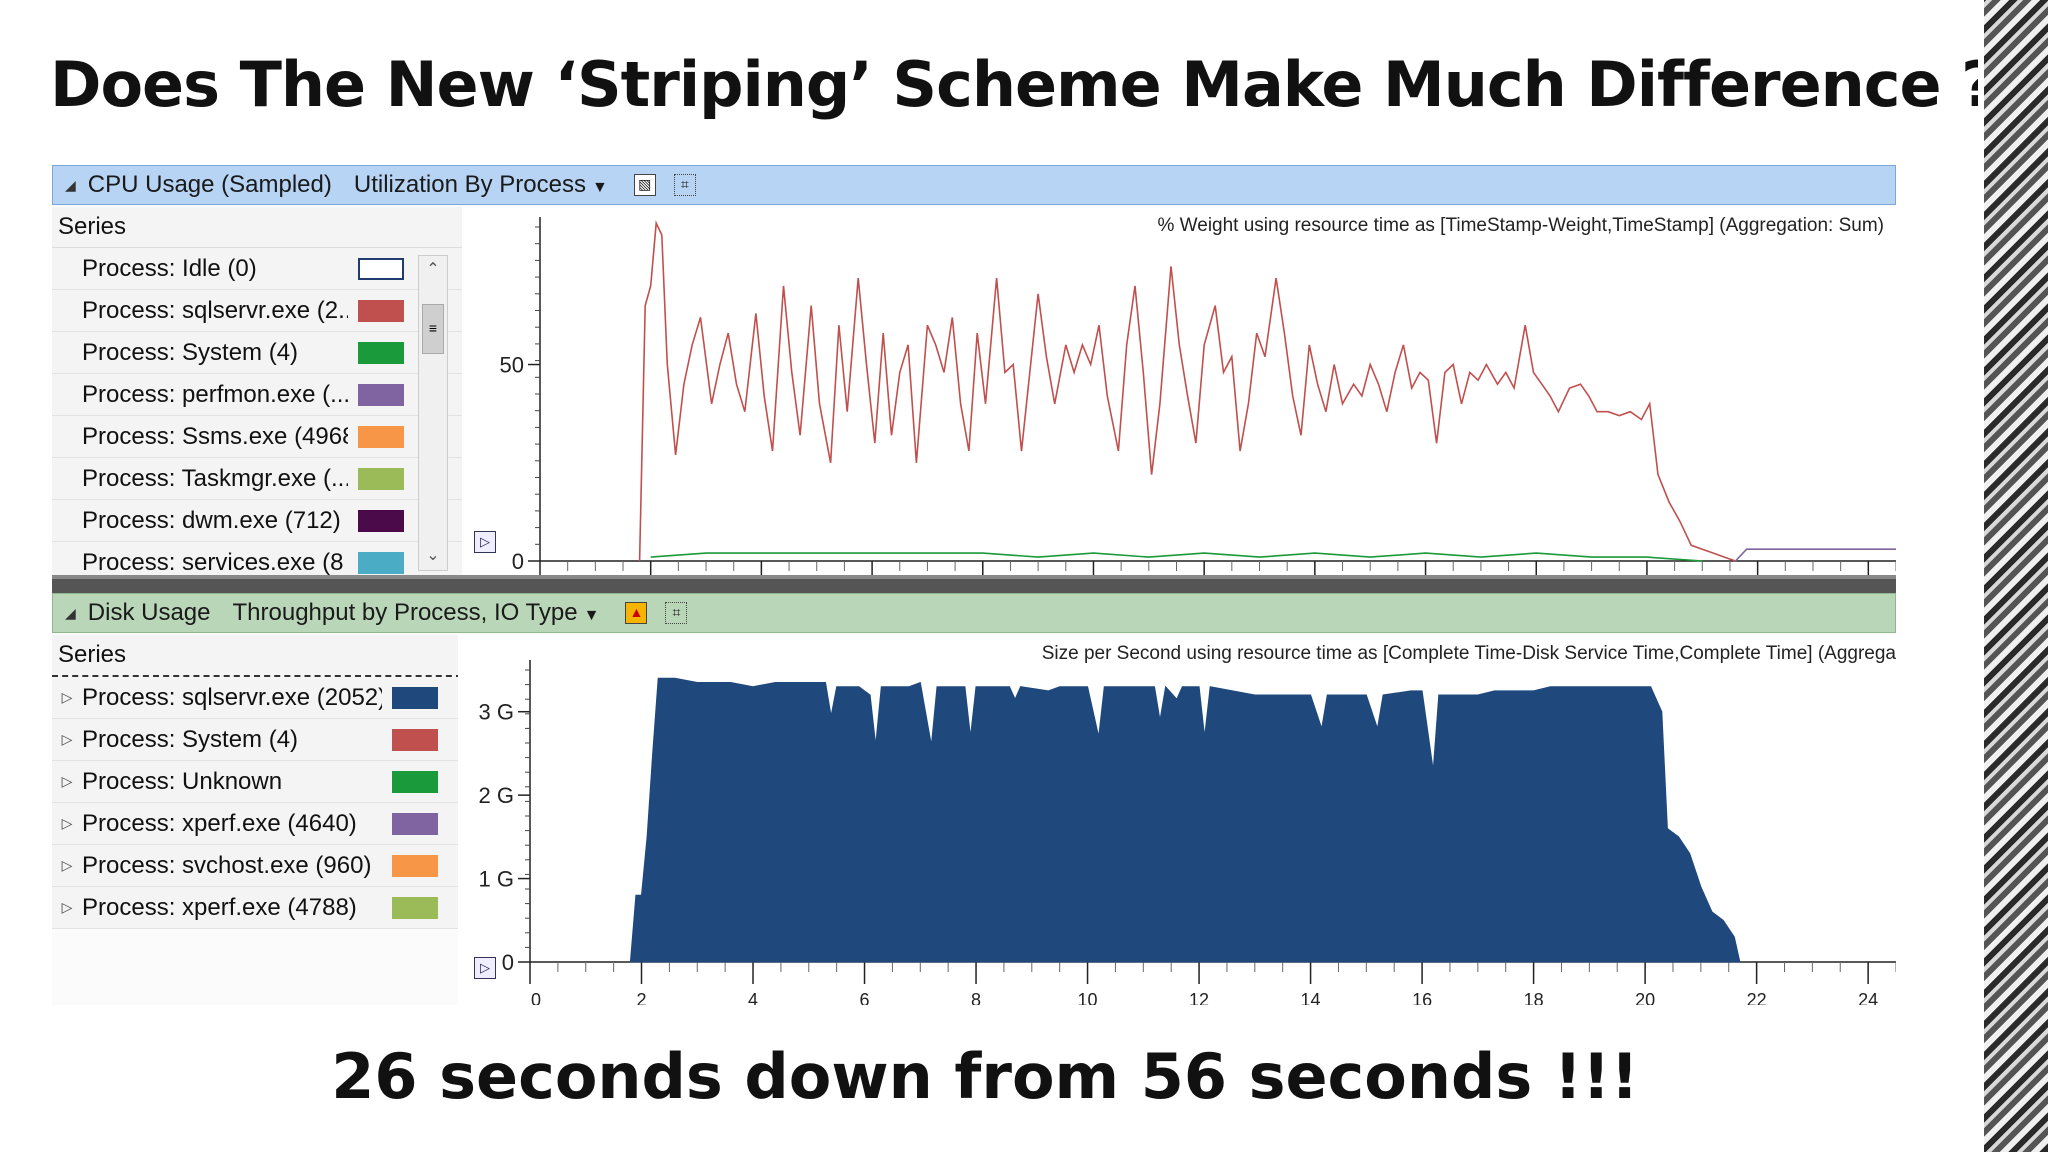 The height and width of the screenshot is (1152, 2048). I want to click on series-label: Process: services.exe (8, so click(213, 562).